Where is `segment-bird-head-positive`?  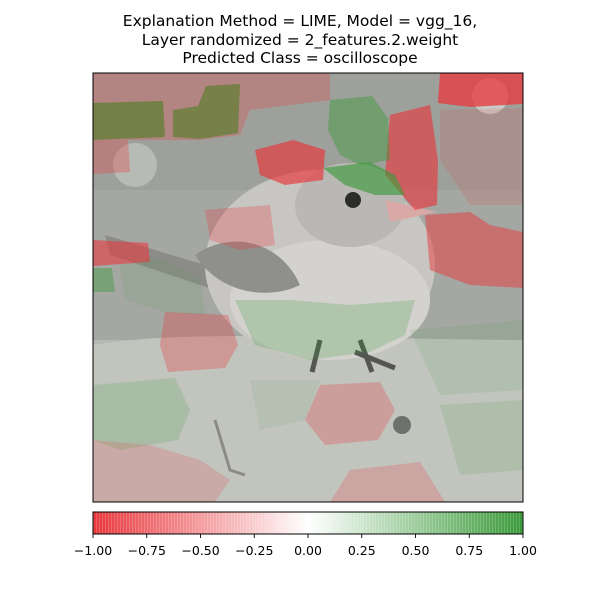
segment-bird-head-positive is located at coordinates (364, 178).